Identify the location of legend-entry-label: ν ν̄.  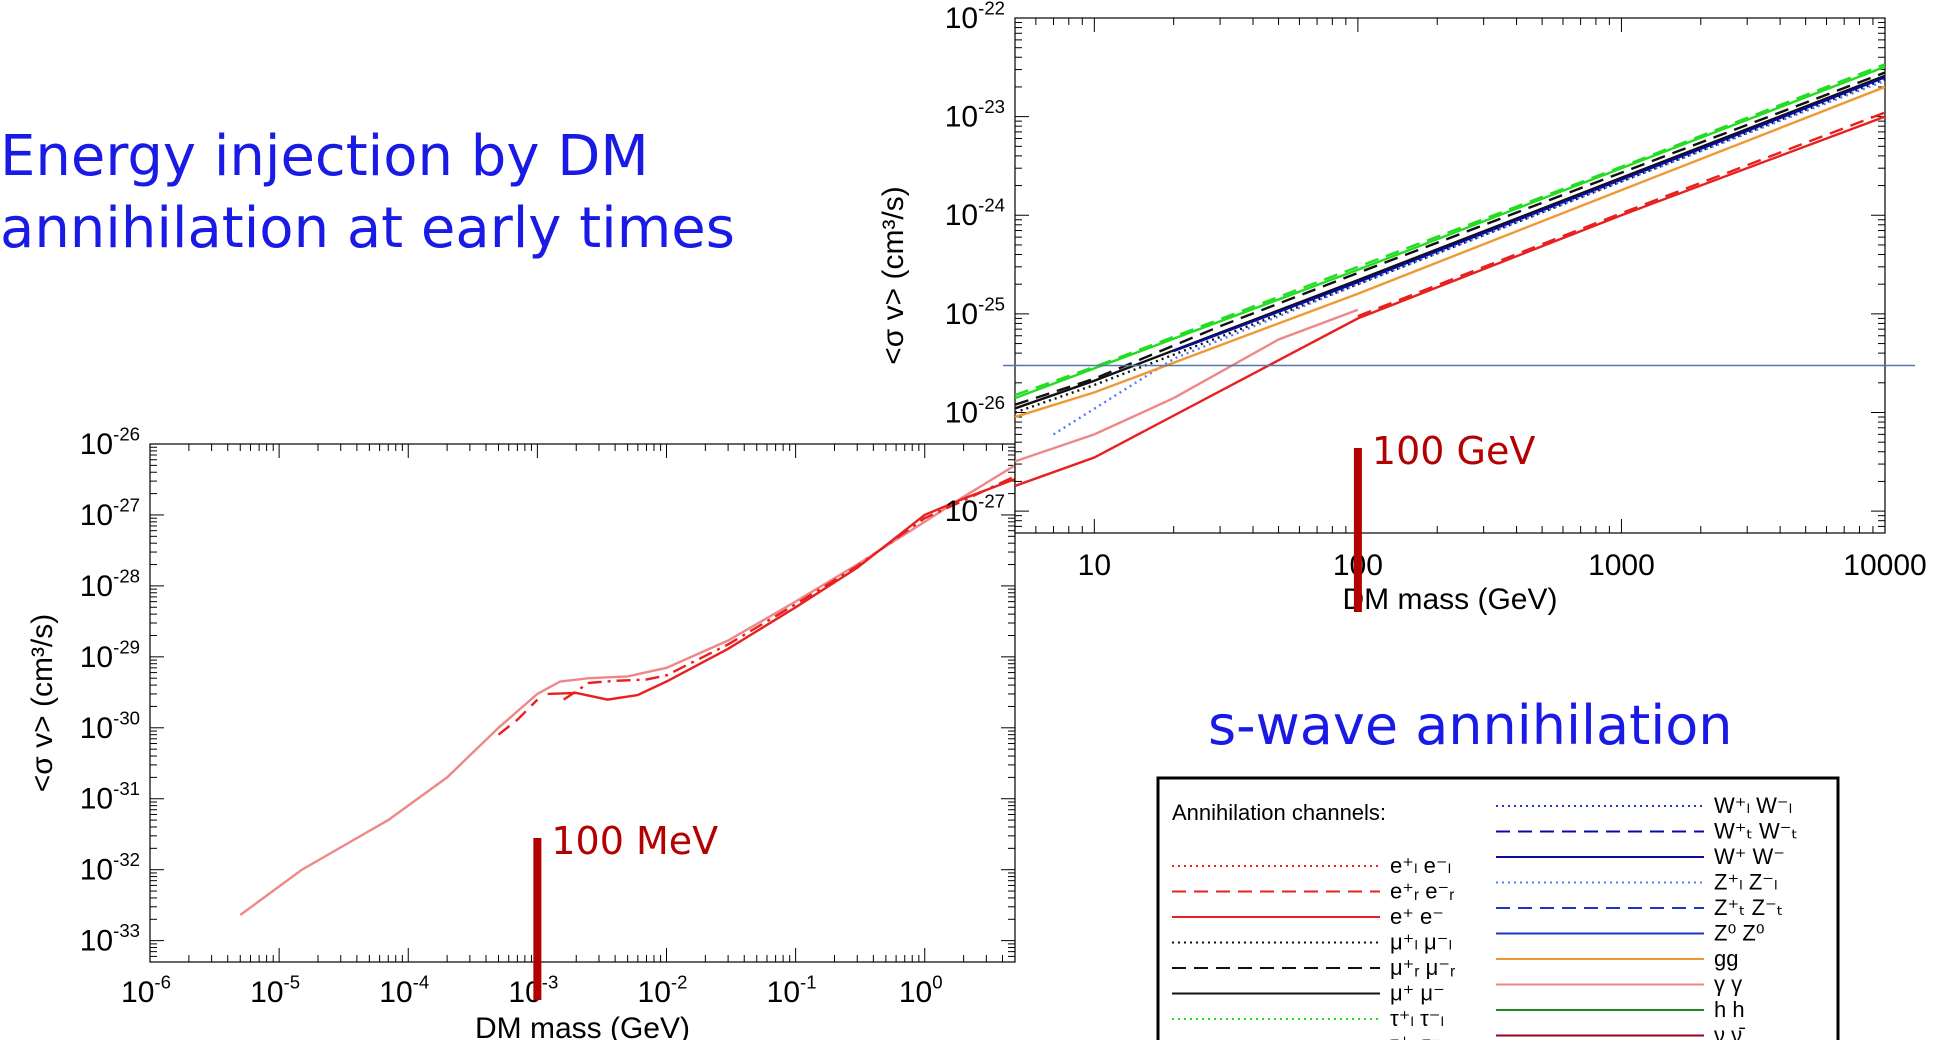
(1729, 1031).